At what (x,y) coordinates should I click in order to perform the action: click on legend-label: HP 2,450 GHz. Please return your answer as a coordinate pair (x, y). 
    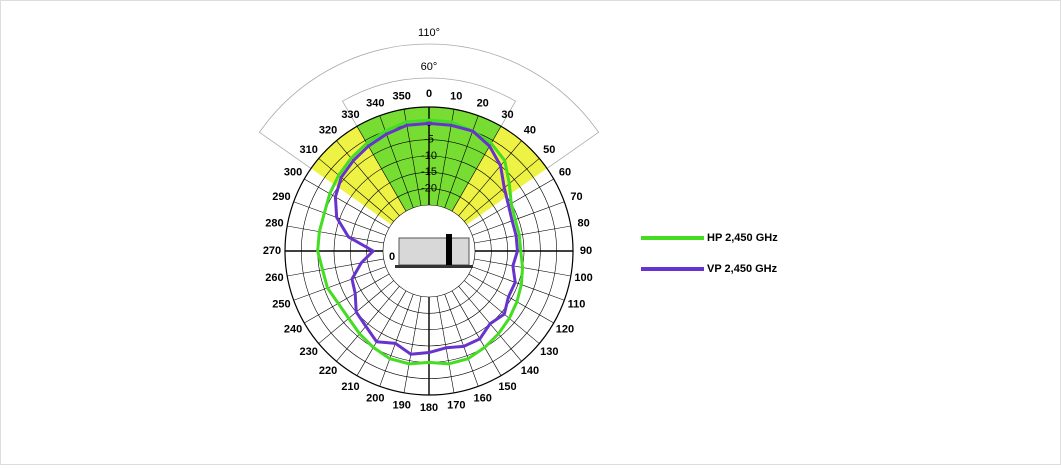
    Looking at the image, I should click on (742, 238).